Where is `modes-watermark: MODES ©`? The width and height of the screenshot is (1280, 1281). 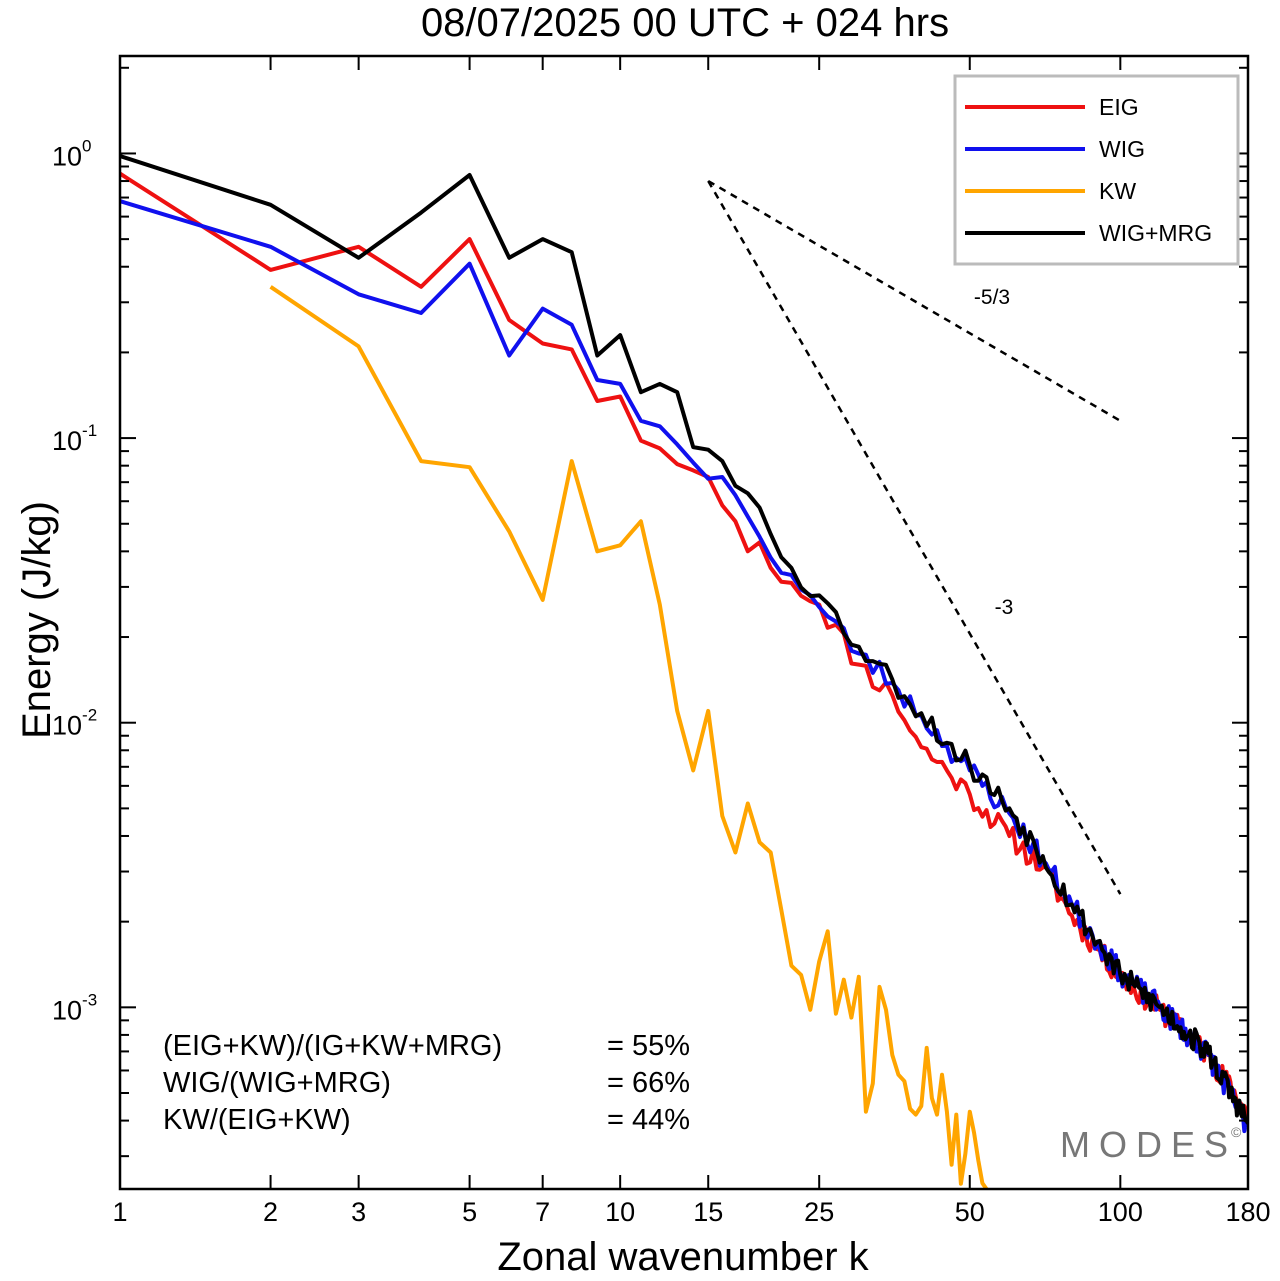 modes-watermark: MODES © is located at coordinates (1151, 1144).